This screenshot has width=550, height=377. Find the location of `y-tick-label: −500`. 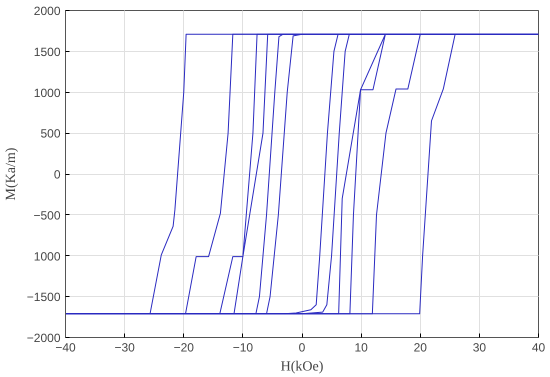

y-tick-label: −500 is located at coordinates (47, 215).